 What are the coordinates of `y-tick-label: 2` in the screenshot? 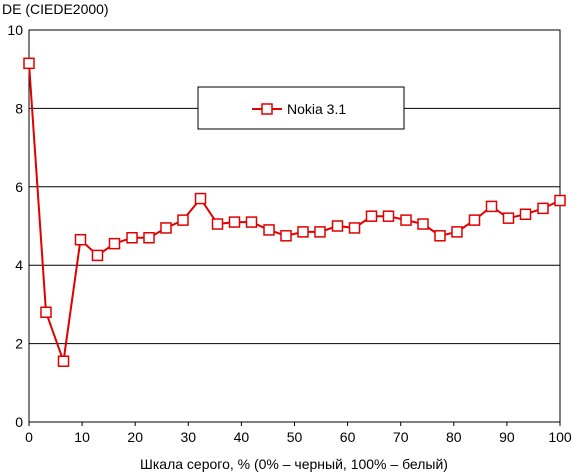 It's located at (19, 344).